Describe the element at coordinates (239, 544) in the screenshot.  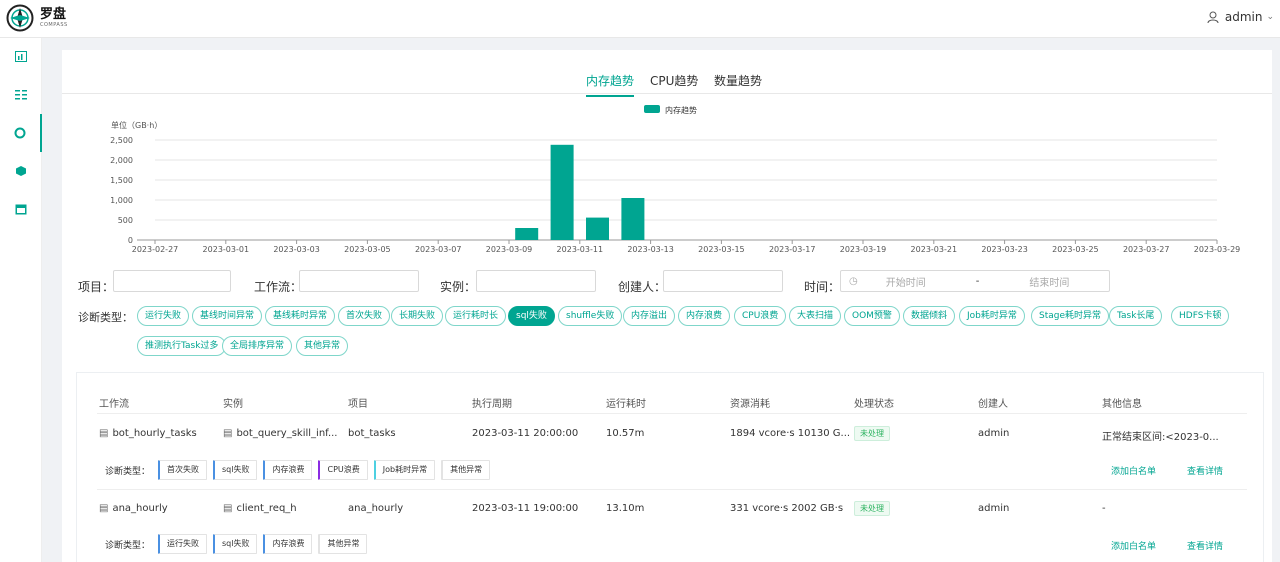
I see `row-diagnosis-tags: 诊断类型： 运行失败 sql失败 内存浪费 其他异常` at that location.